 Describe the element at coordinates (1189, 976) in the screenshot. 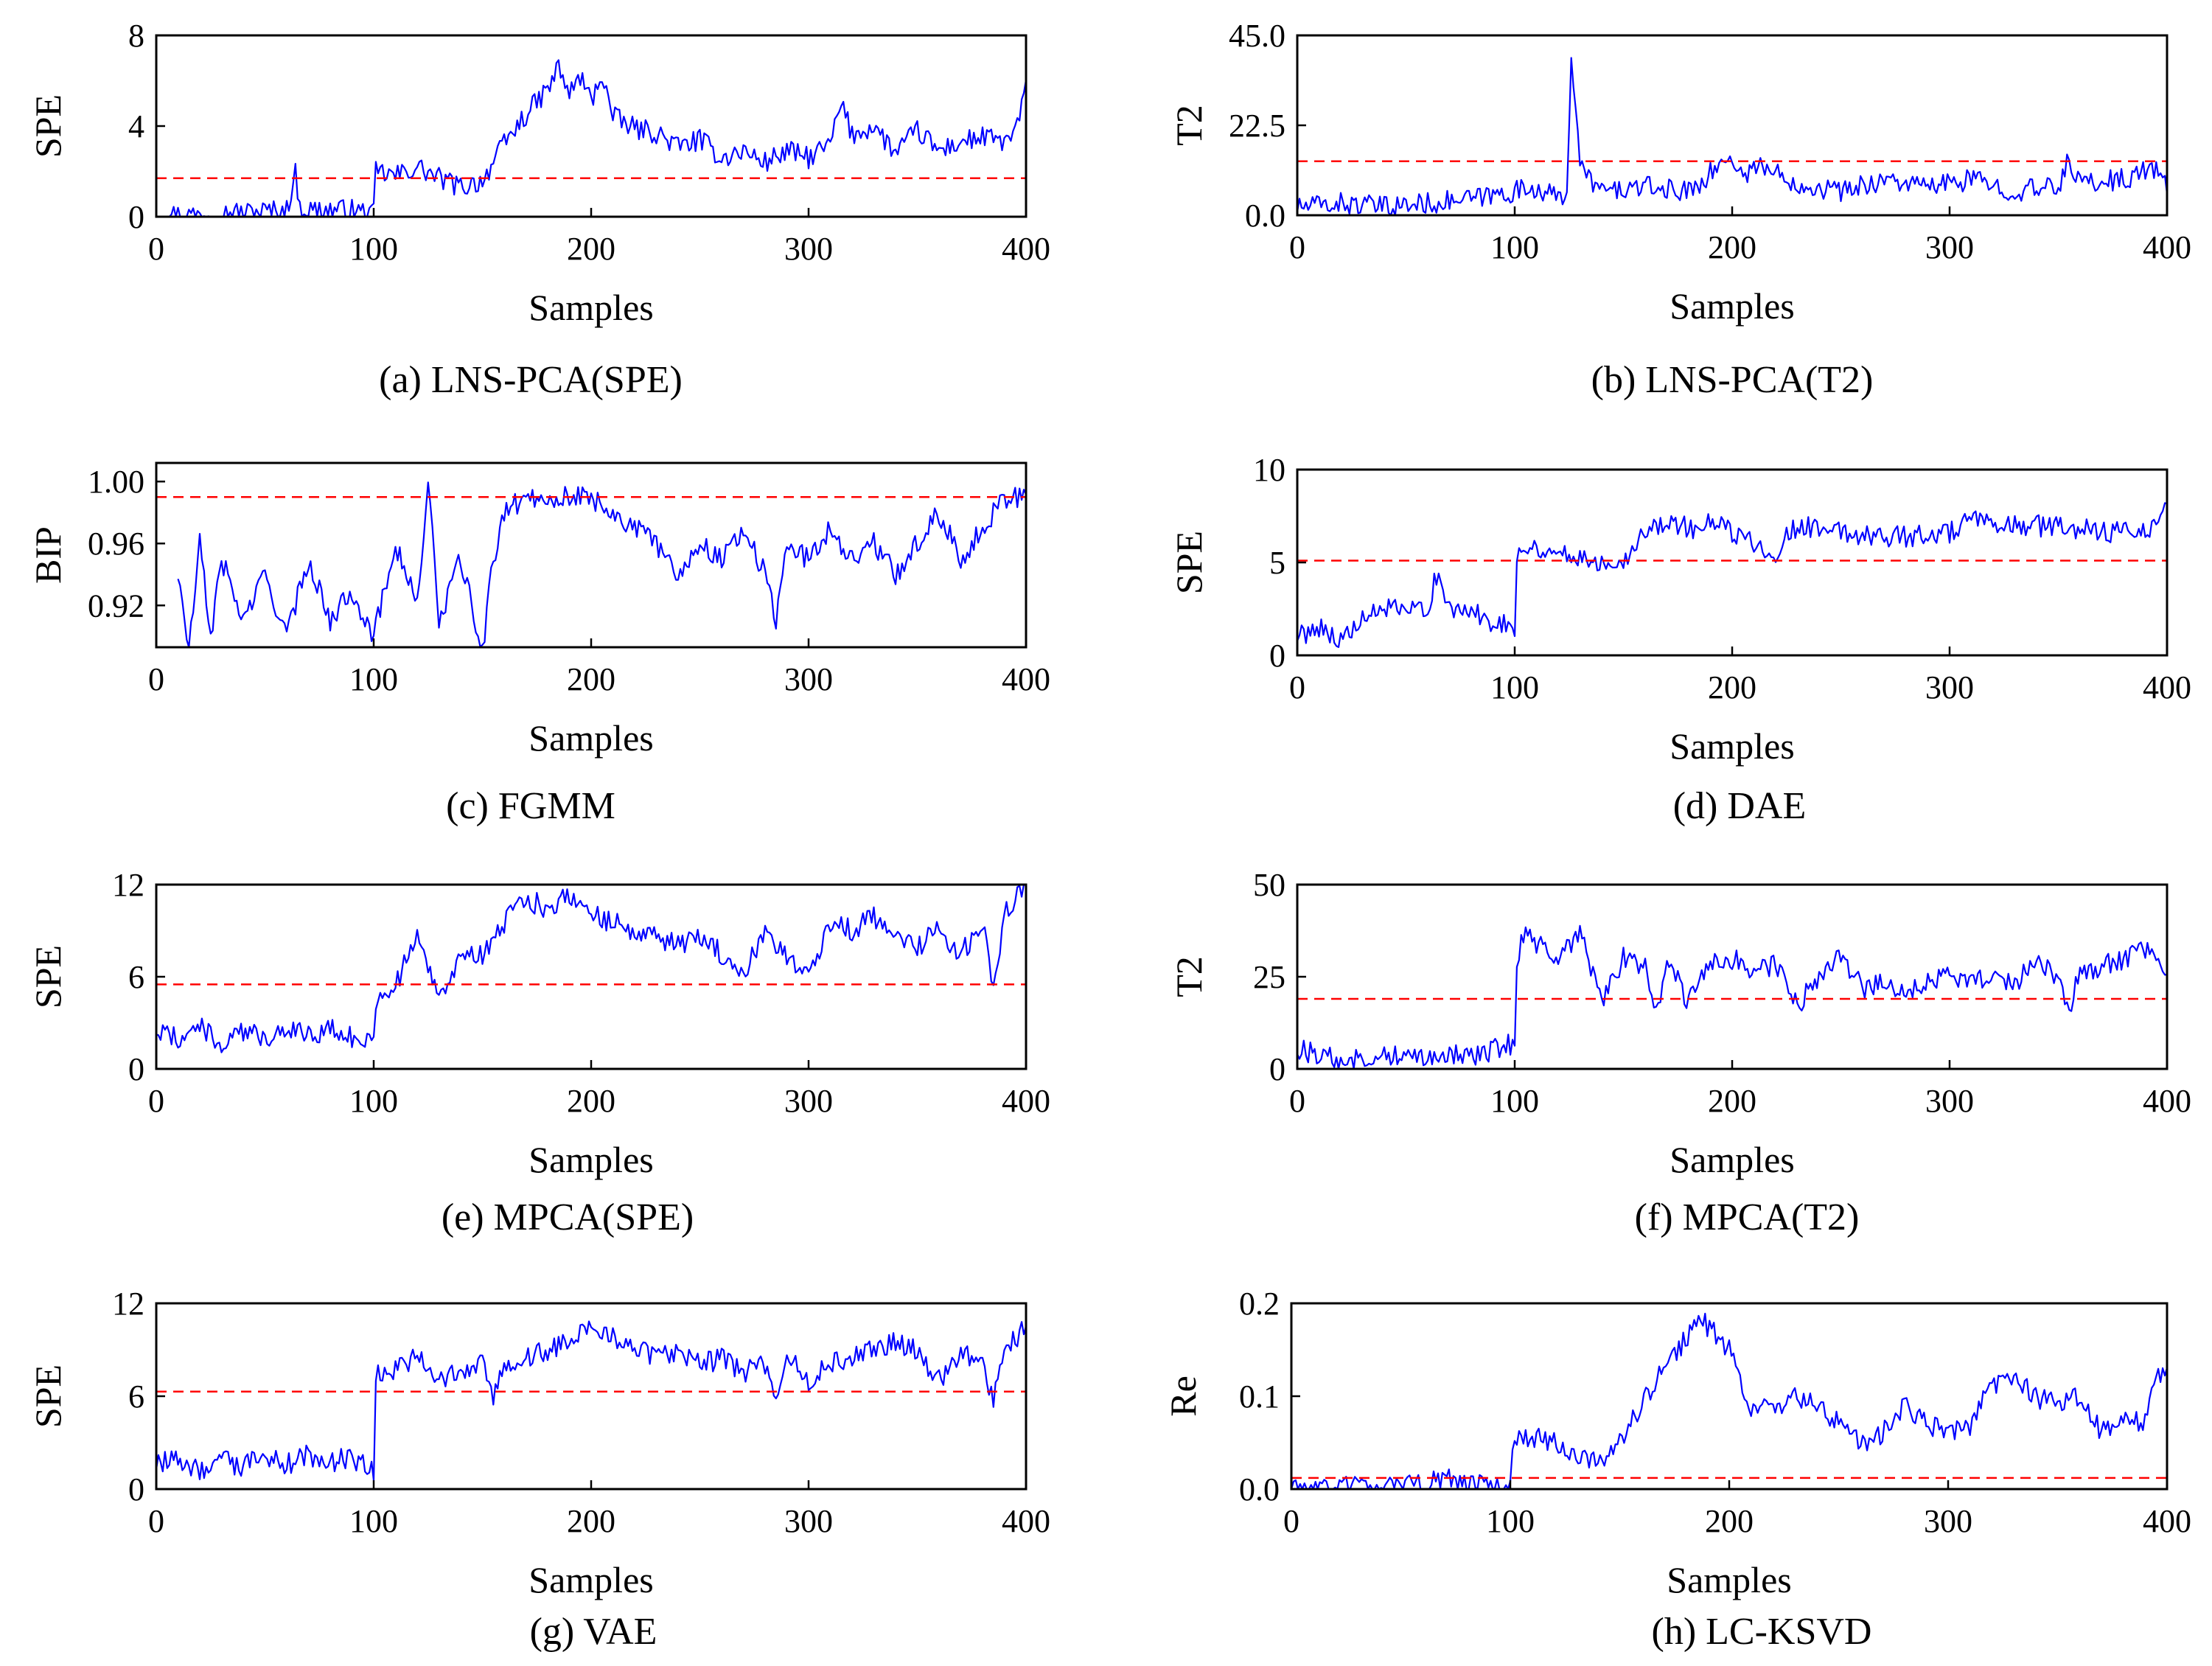

I see `panel-f-ylabel: T2` at that location.